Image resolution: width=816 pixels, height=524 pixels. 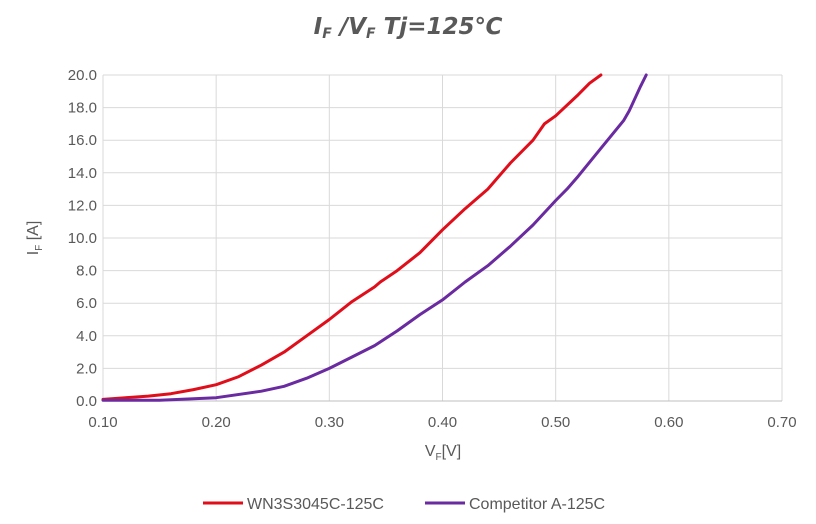 I want to click on x-tick-label: 0.40, so click(x=442, y=422).